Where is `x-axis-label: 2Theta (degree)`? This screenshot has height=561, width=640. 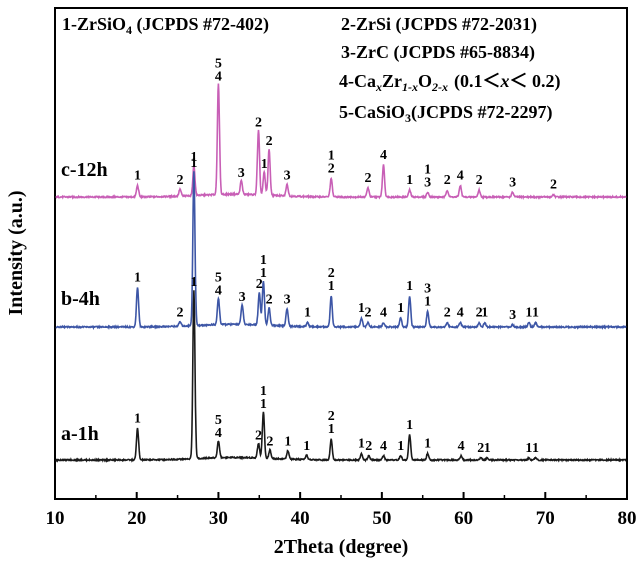 x-axis-label: 2Theta (degree) is located at coordinates (341, 547).